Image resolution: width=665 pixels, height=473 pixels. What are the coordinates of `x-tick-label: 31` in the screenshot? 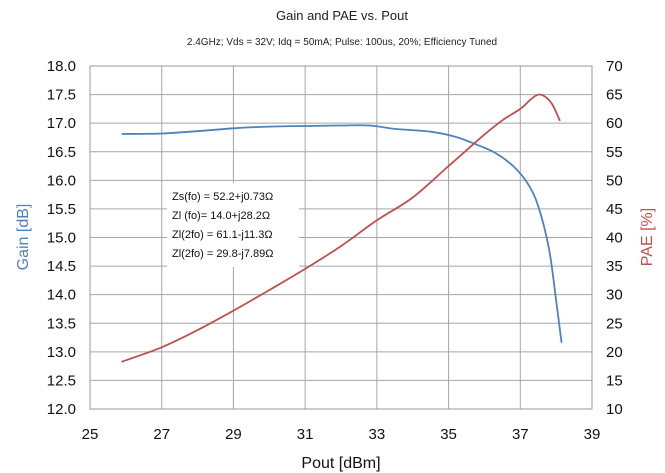 It's located at (305, 434).